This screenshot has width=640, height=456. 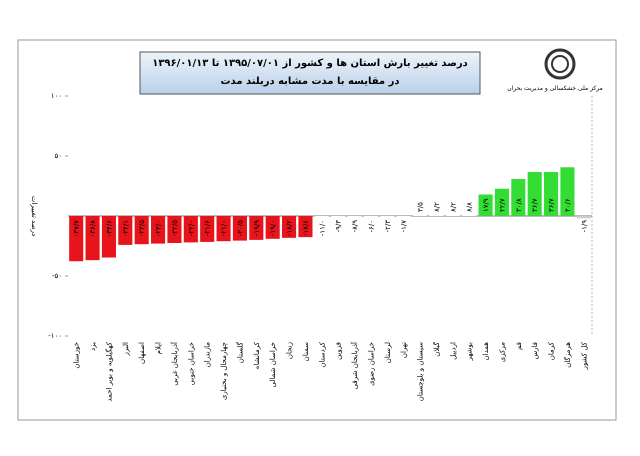 I want to click on x-tick-label: ایلام, so click(x=159, y=348).